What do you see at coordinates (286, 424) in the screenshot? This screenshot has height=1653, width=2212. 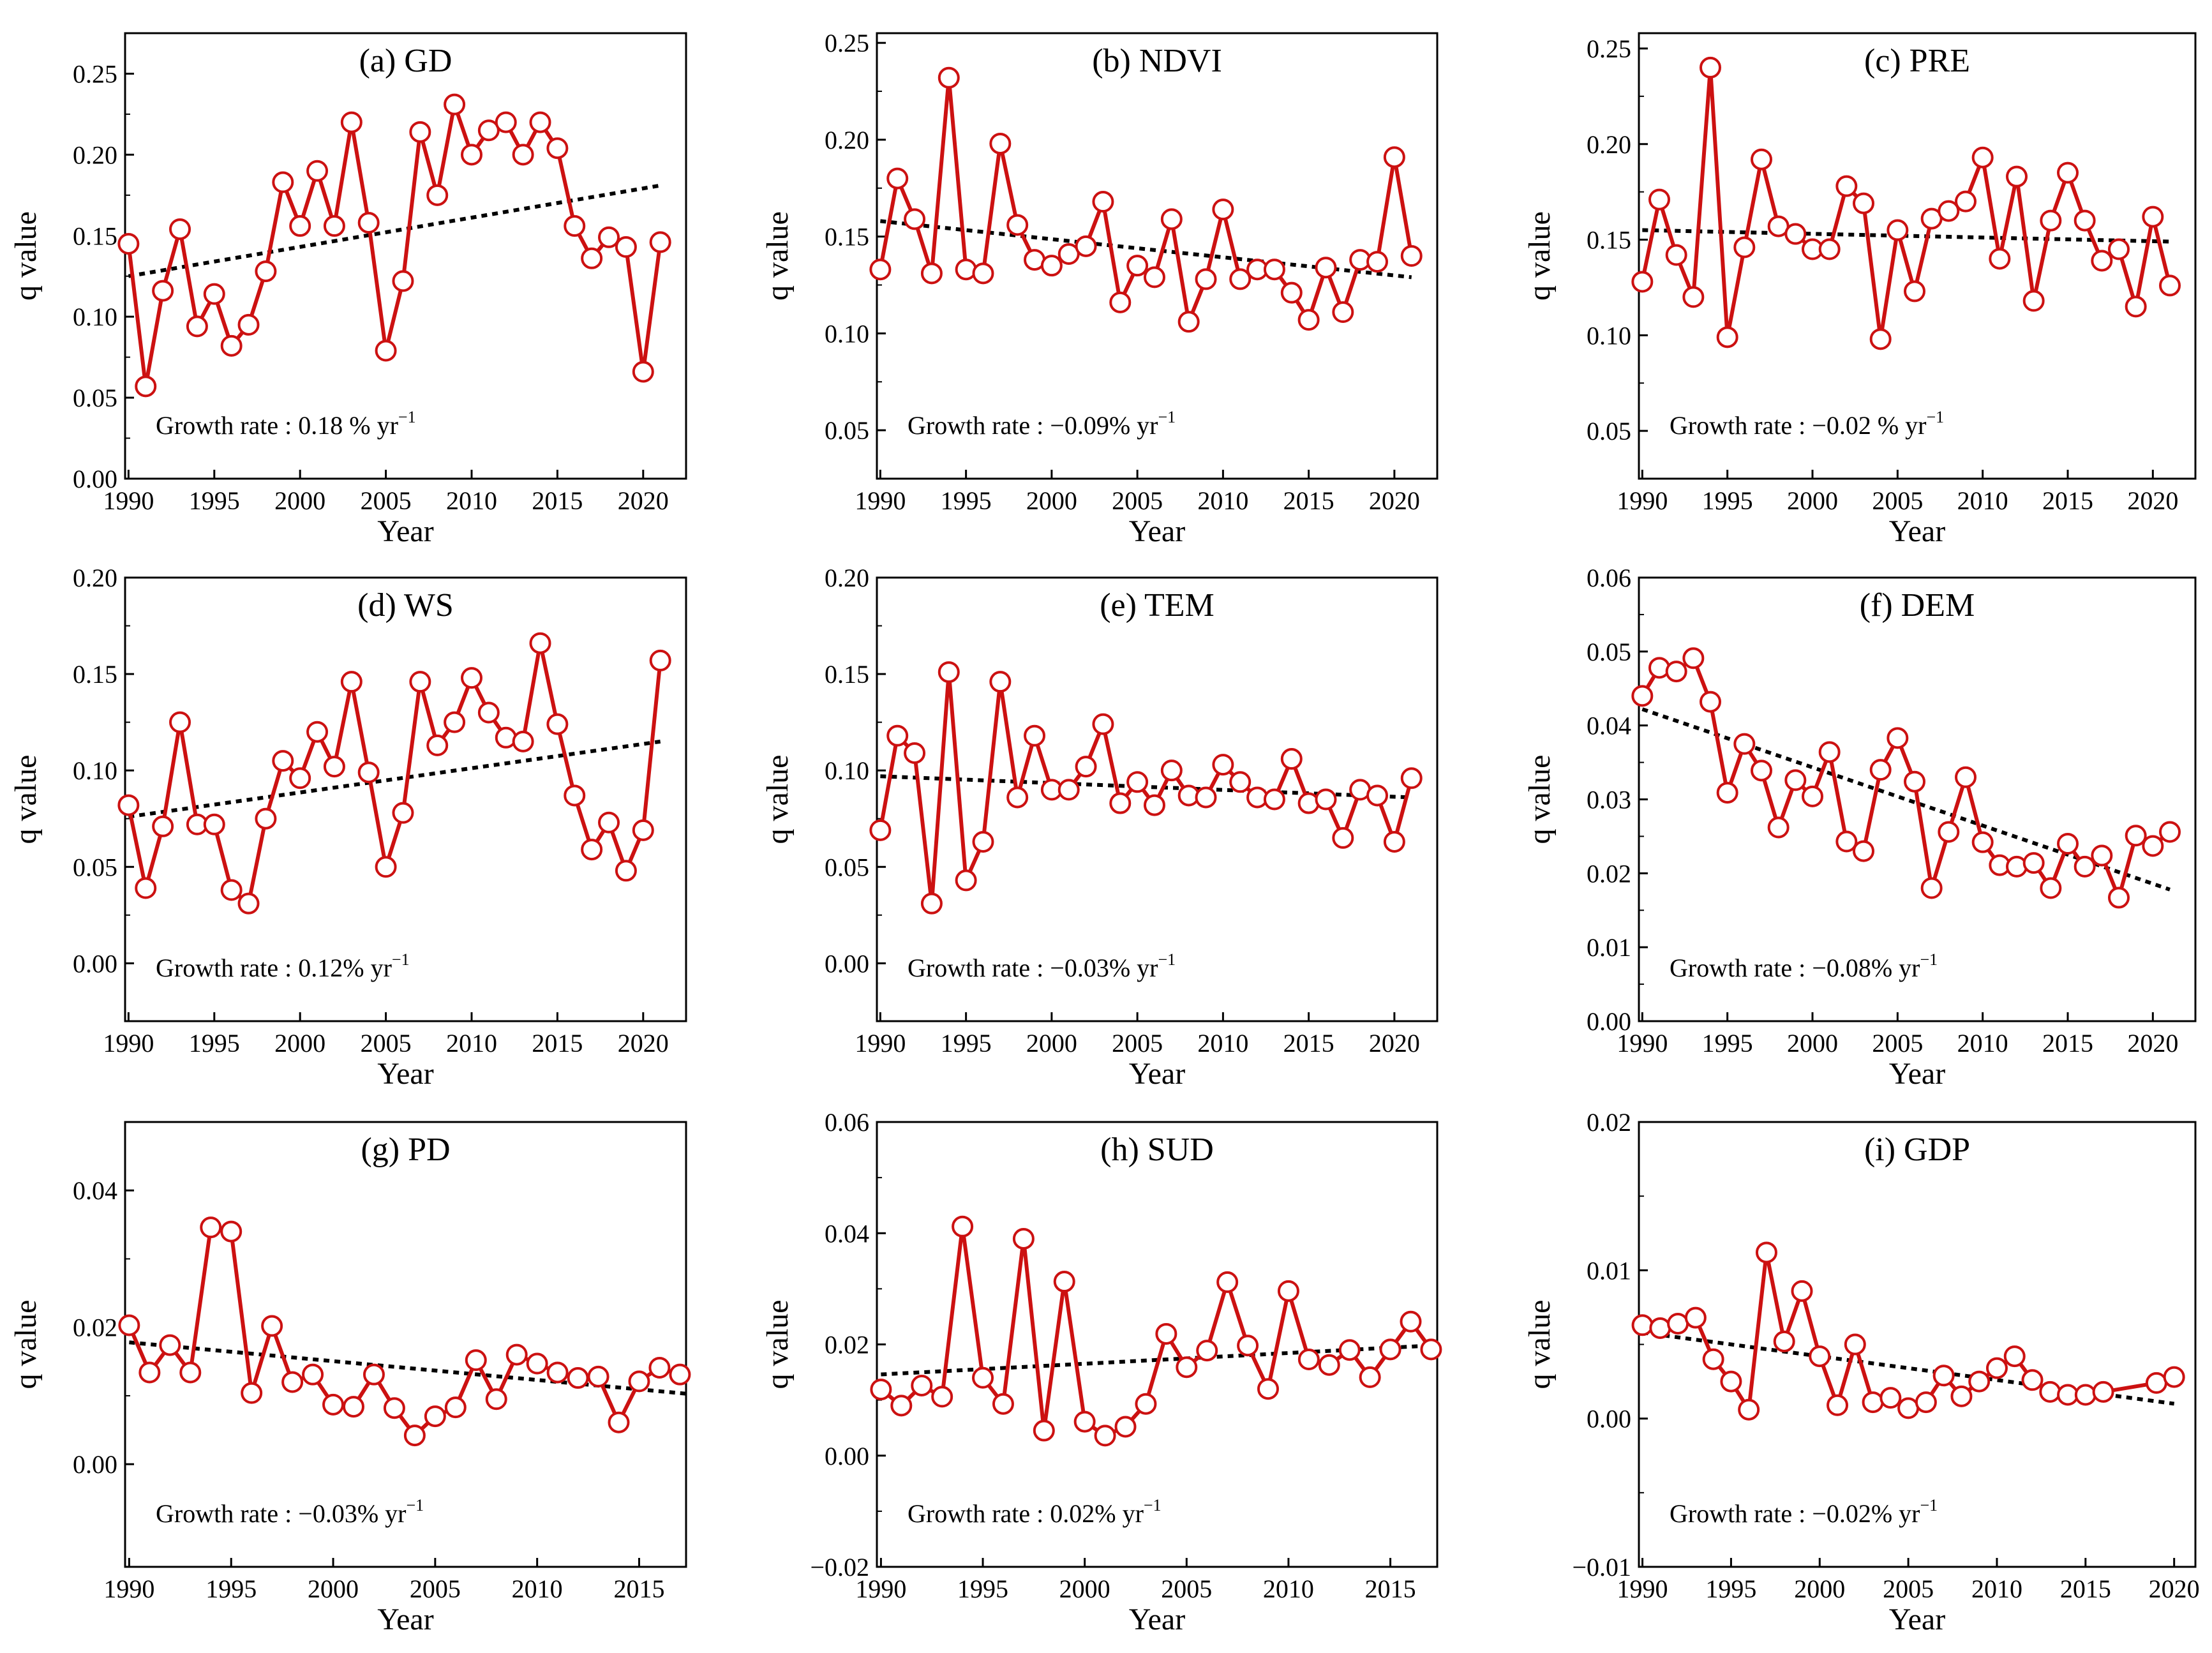 I see `growth-rate-annotation: Growth rate : 0.18 % yr−1` at bounding box center [286, 424].